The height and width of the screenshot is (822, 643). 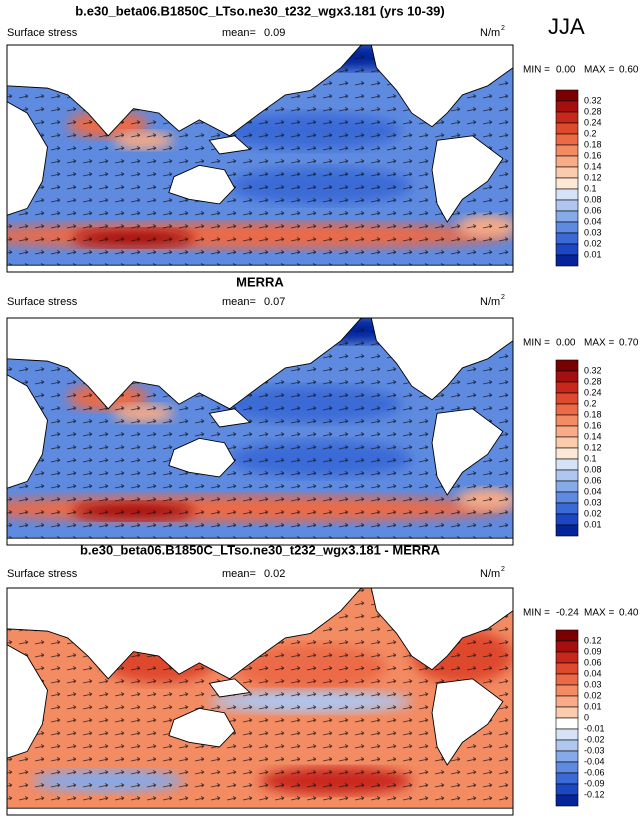 I want to click on colorbar-label: 0.32, so click(x=593, y=370).